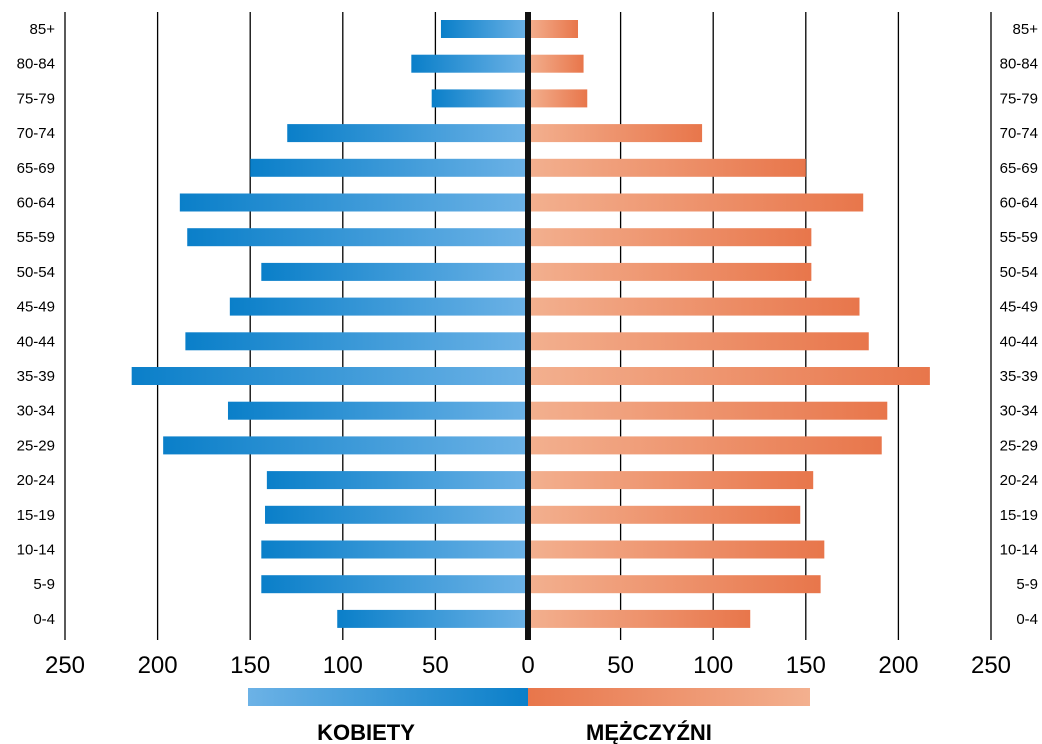 The height and width of the screenshot is (744, 1042). I want to click on age-label-right: 25-29, so click(1019, 445).